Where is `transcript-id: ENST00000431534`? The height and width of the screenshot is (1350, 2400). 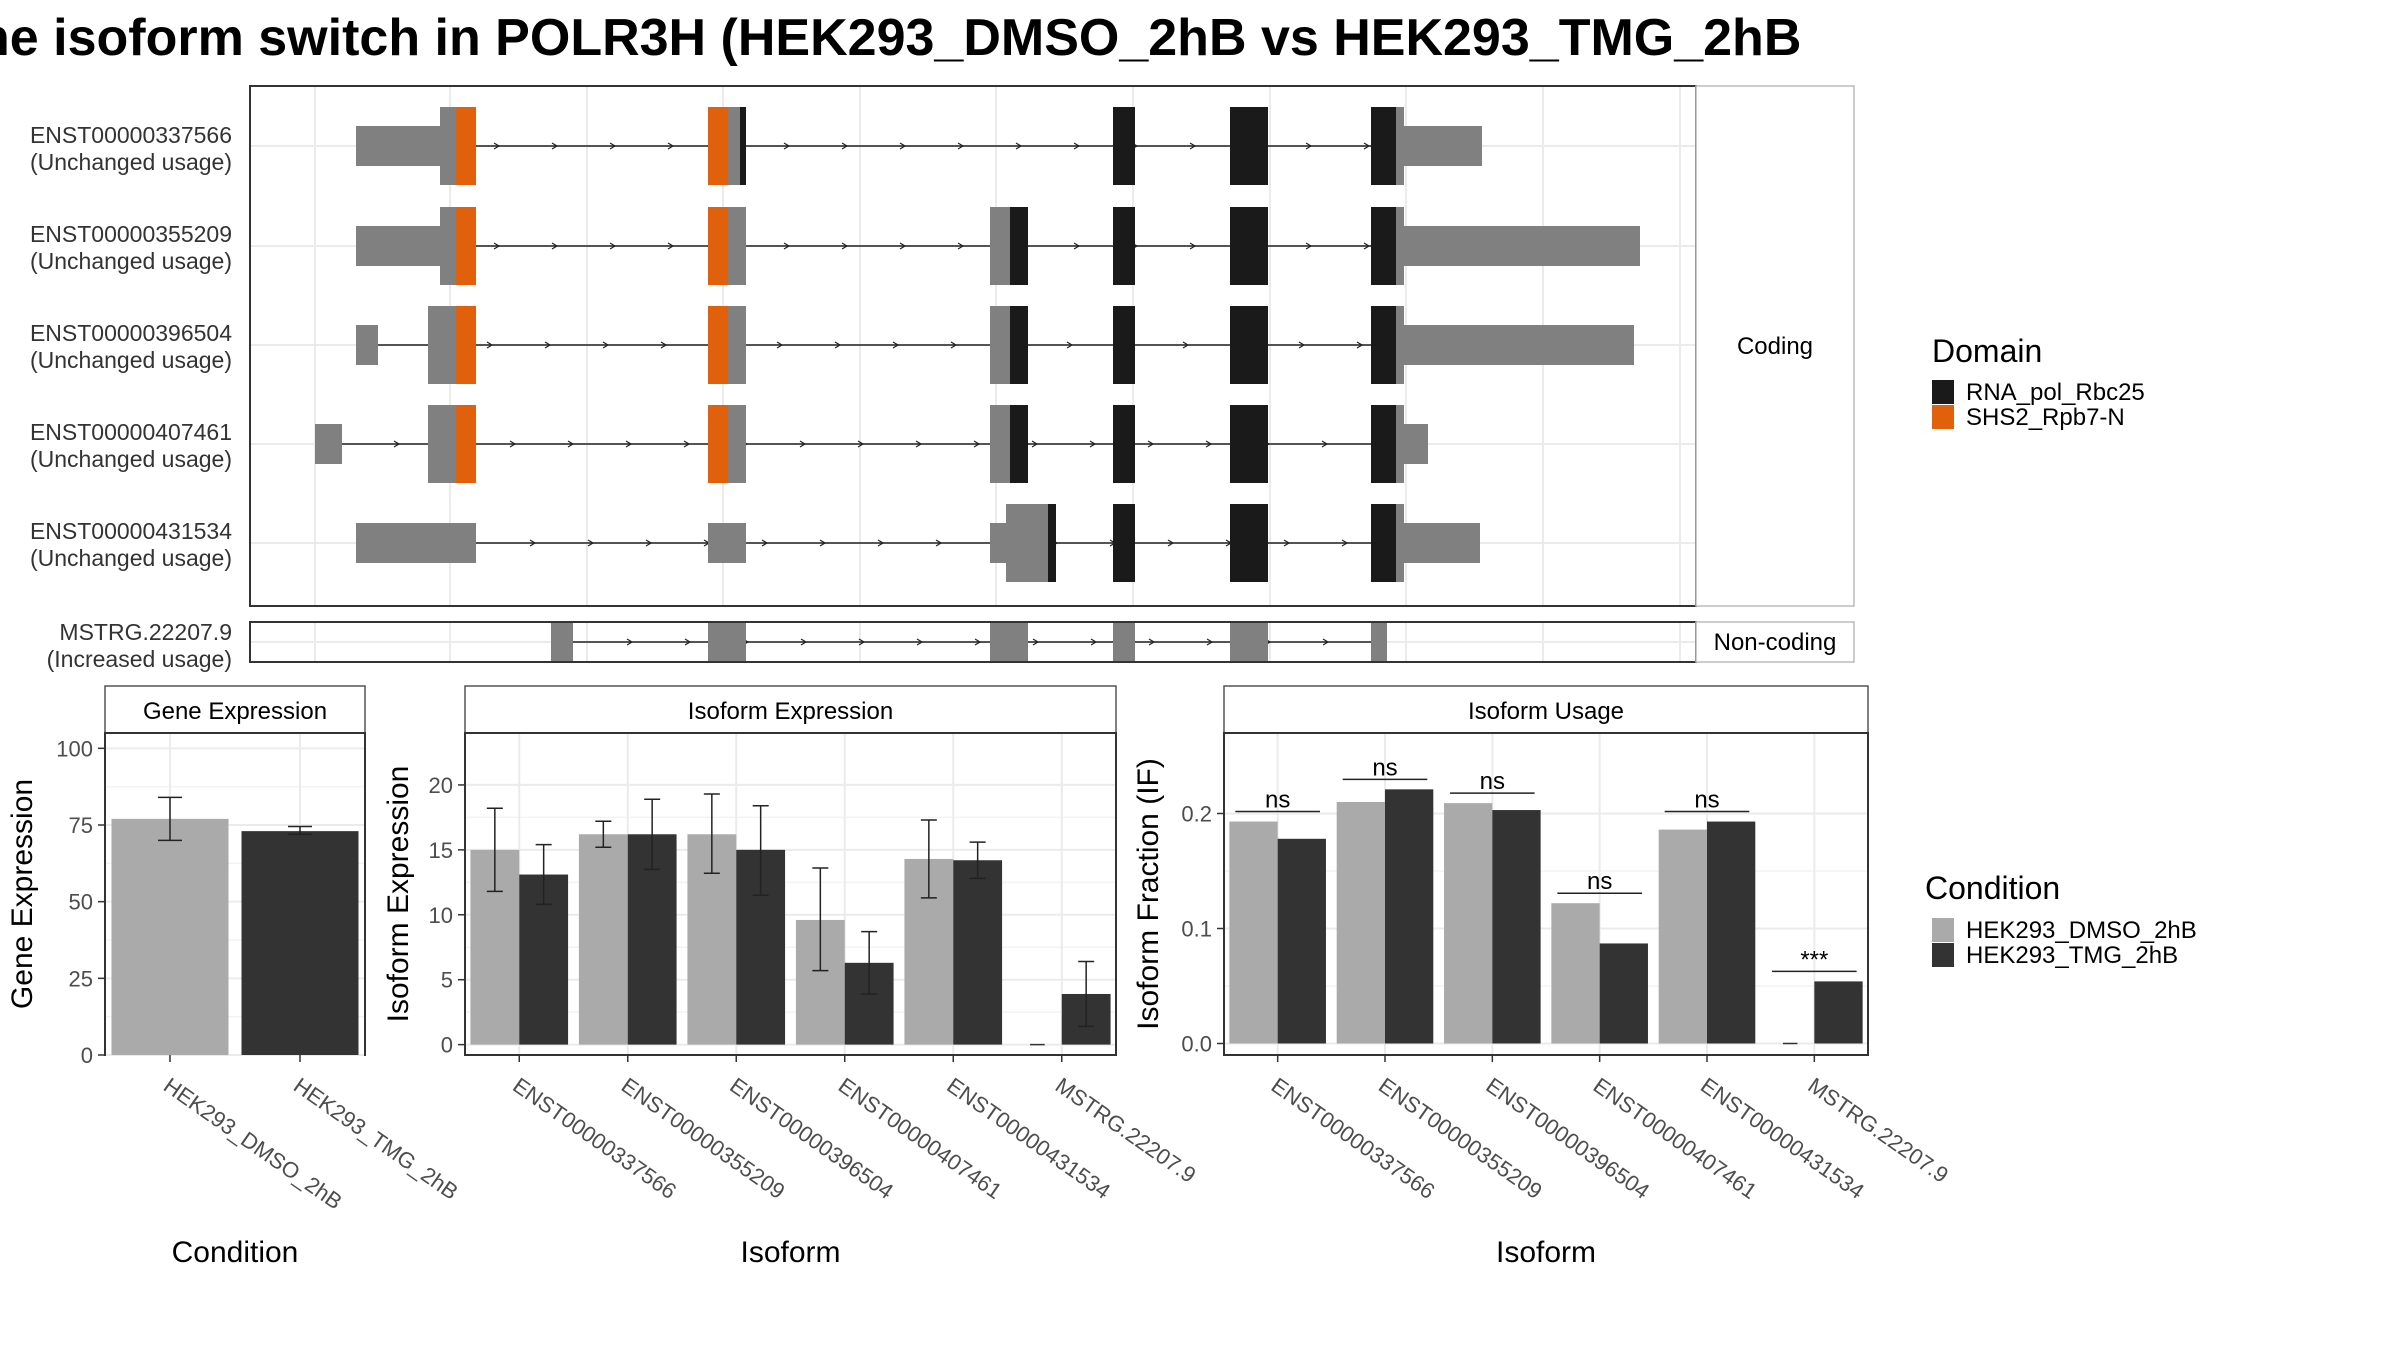
transcript-id: ENST00000431534 is located at coordinates (131, 531).